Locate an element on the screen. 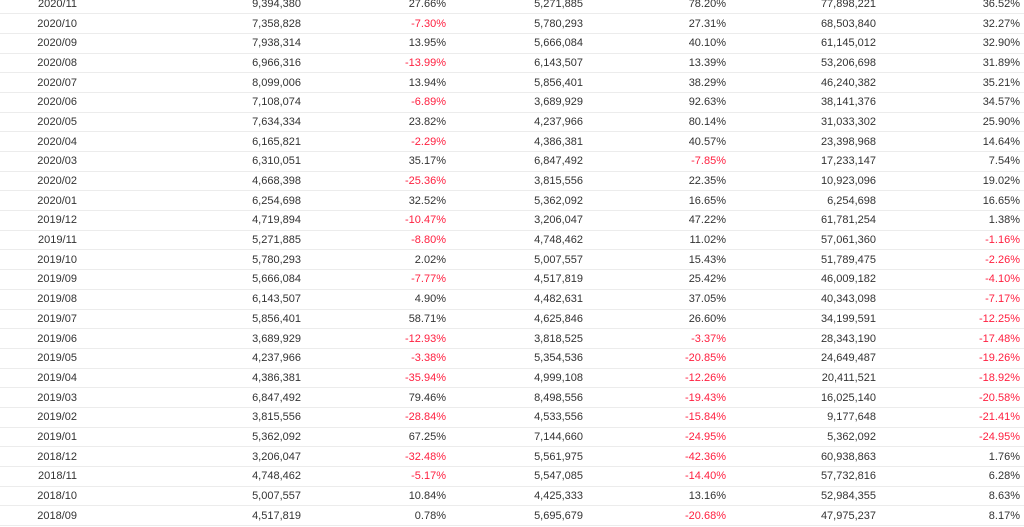 The image size is (1024, 527). period-cell: 2018/12 is located at coordinates (38, 456).